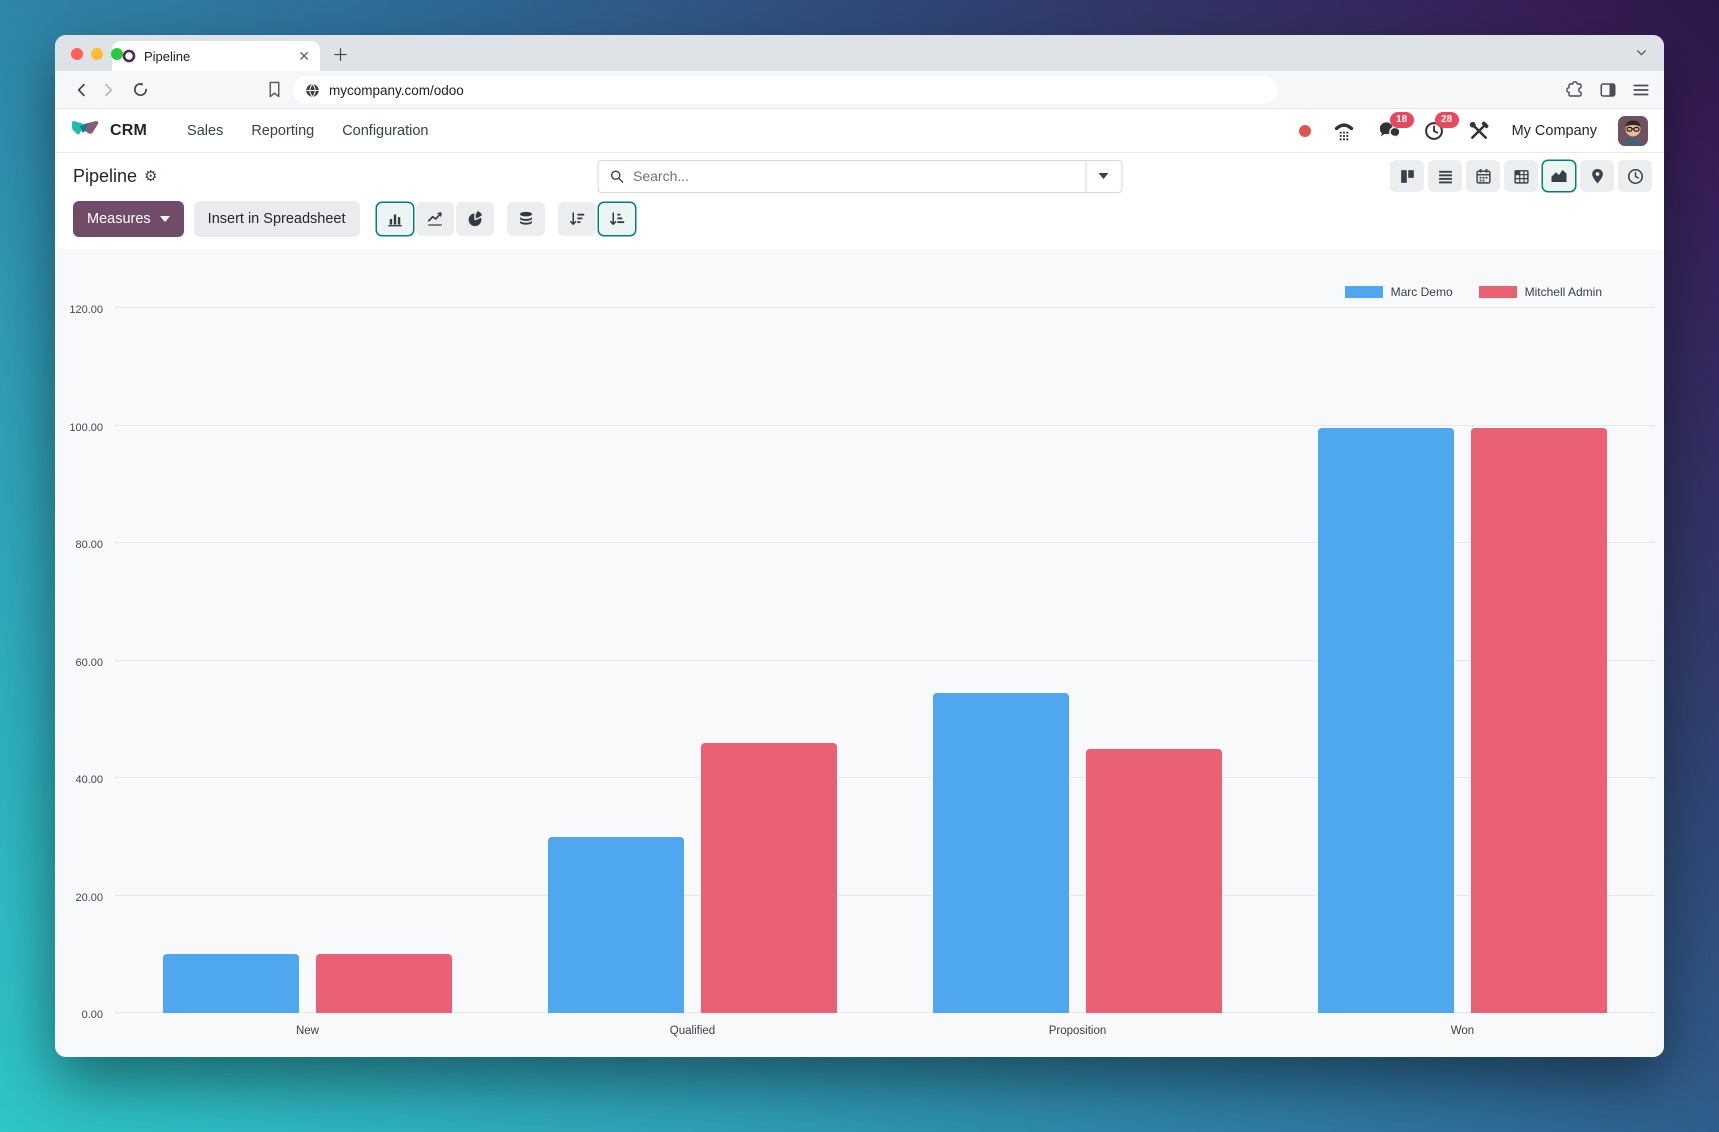  Describe the element at coordinates (312, 90) in the screenshot. I see `site-globe-icon` at that location.